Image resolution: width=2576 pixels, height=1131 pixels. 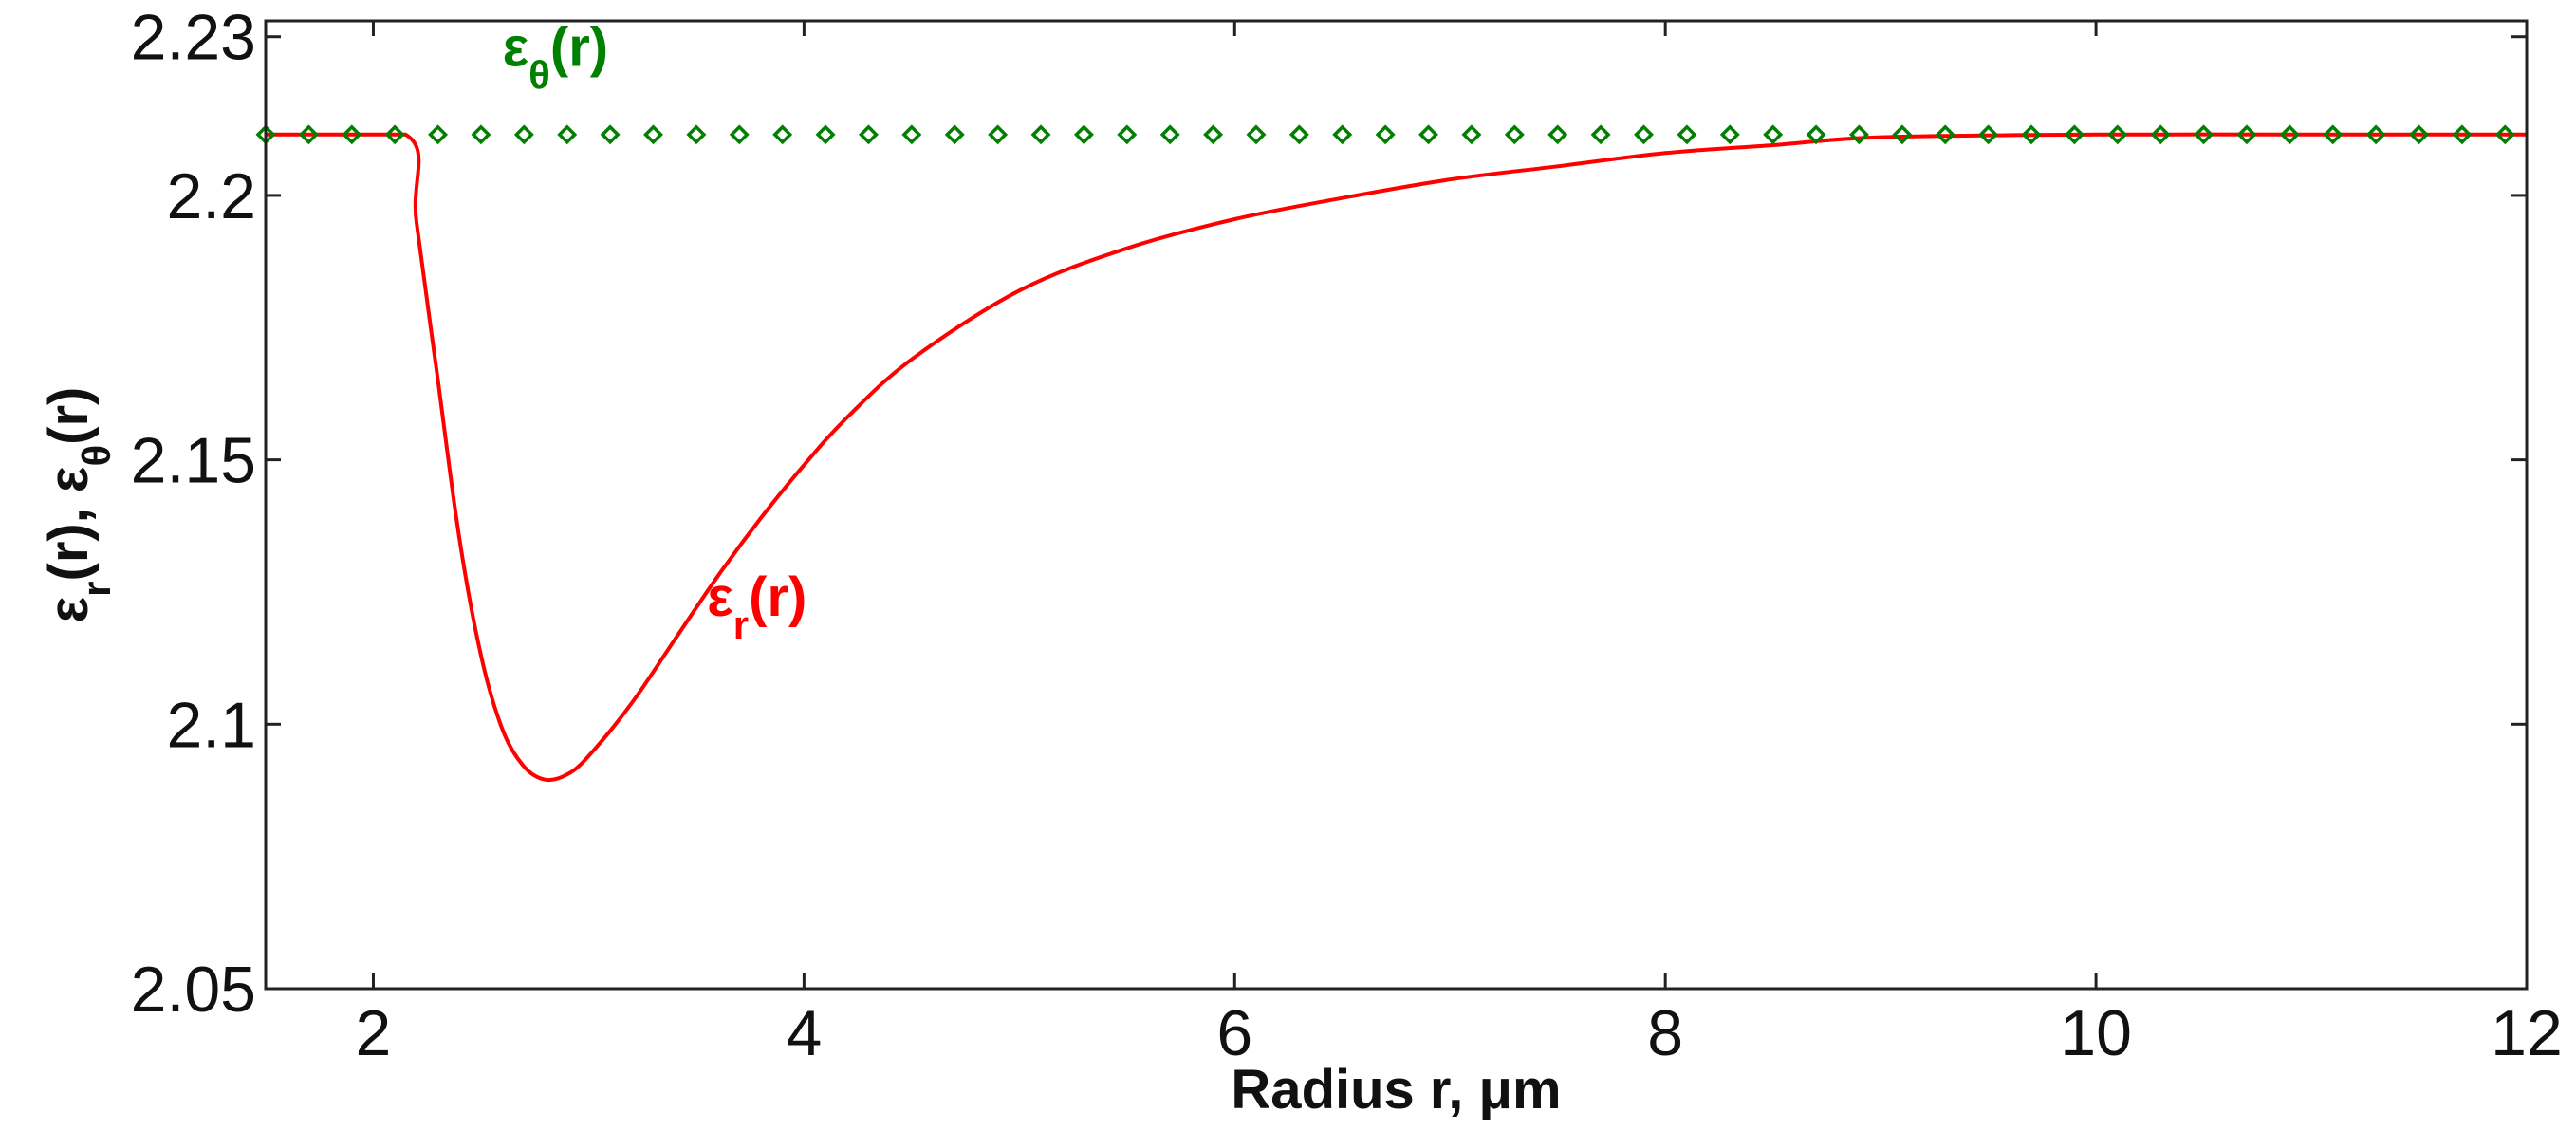 I want to click on y-tick-label: 2.1, so click(x=211, y=725).